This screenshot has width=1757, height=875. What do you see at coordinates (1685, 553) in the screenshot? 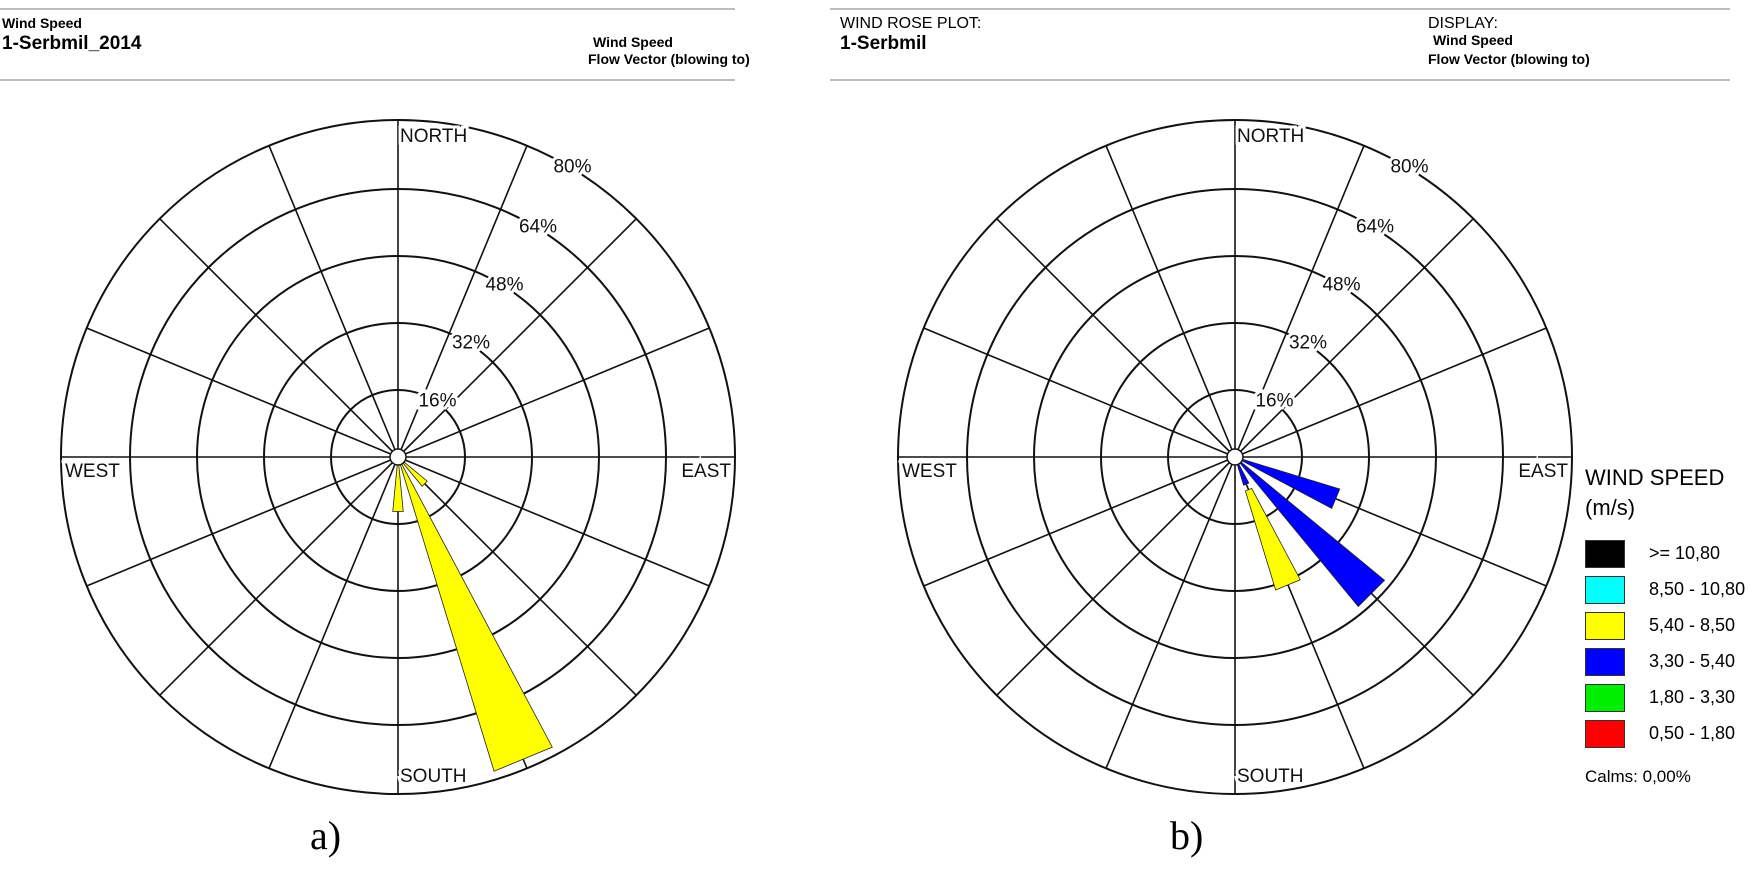
I see `legend-label: >= 10,80` at bounding box center [1685, 553].